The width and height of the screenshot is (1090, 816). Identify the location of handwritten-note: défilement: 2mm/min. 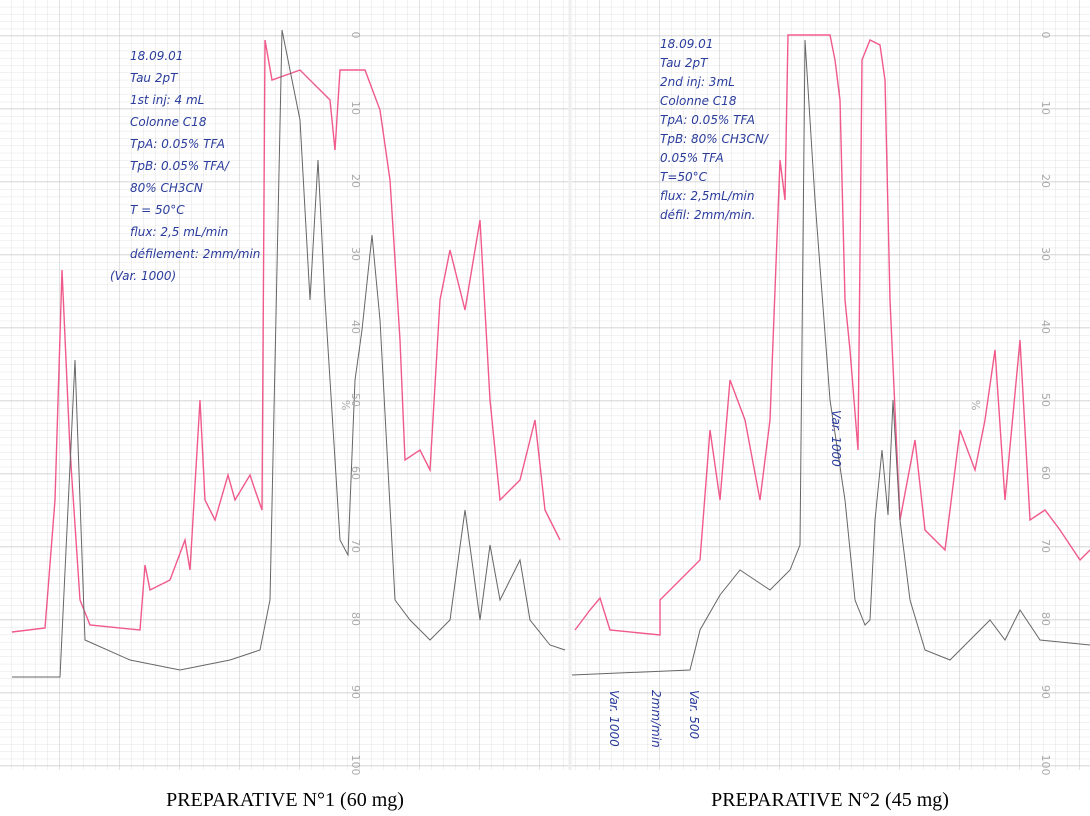
(195, 254).